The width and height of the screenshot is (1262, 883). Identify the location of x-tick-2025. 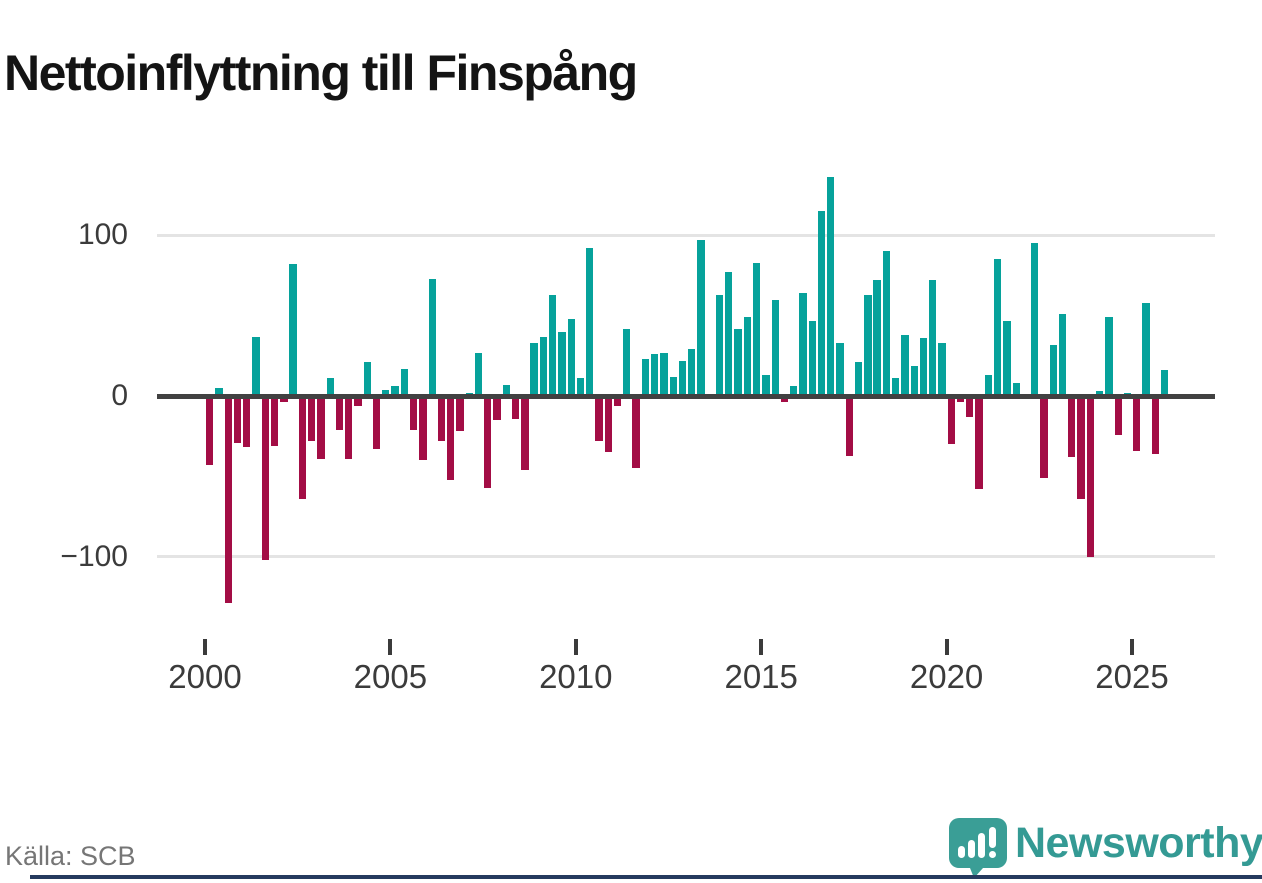
(1132, 647).